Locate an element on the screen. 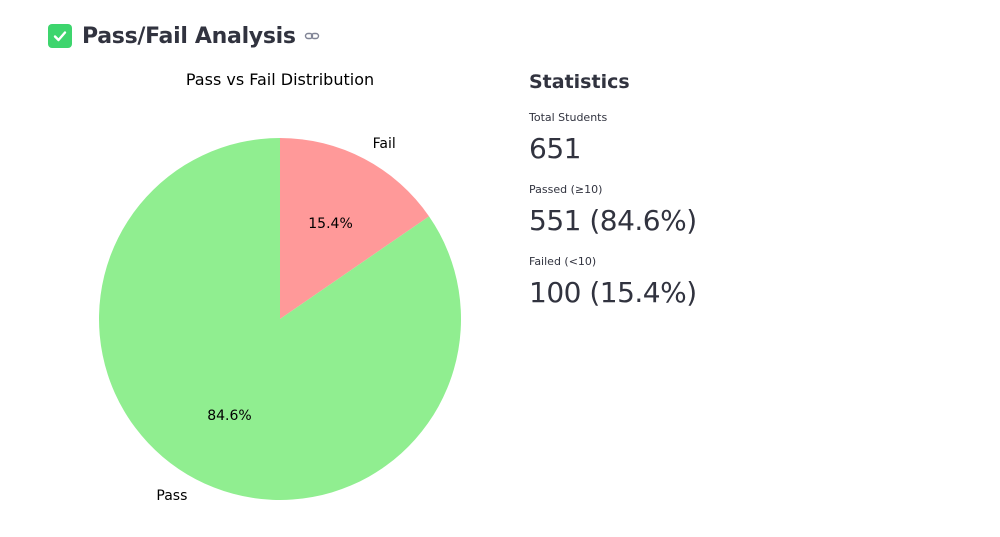 The image size is (1000, 537). link-icon is located at coordinates (312, 36).